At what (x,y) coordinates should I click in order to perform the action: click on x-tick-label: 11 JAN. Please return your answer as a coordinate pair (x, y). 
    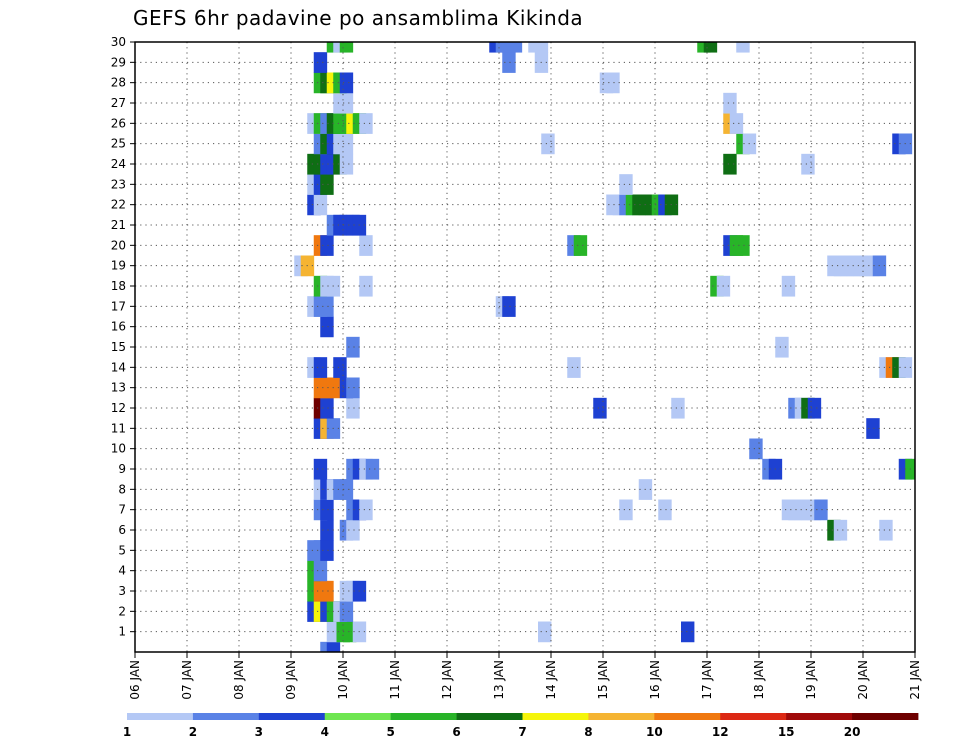
    Looking at the image, I should click on (395, 680).